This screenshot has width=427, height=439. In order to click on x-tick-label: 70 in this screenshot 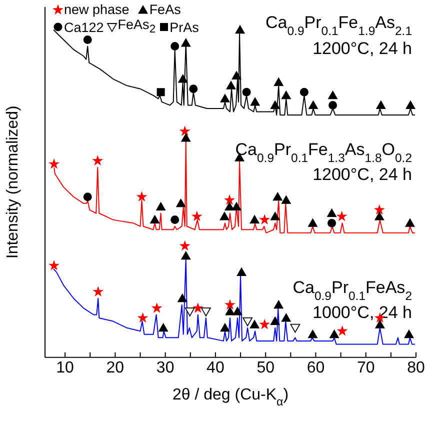, I will do `click(365, 368)`.